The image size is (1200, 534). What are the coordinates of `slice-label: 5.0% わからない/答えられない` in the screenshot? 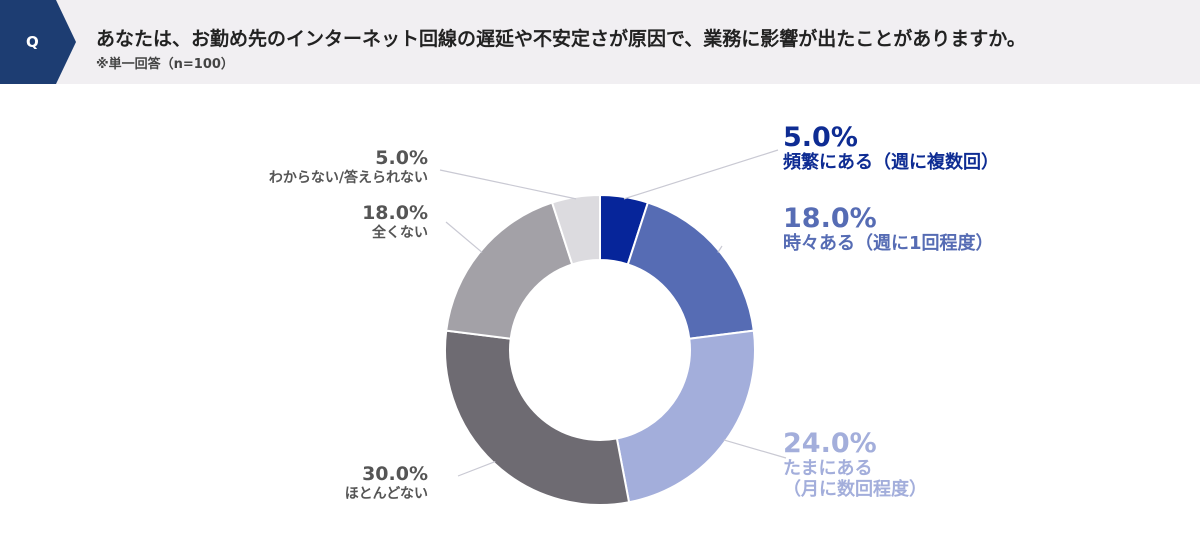 It's located at (348, 166).